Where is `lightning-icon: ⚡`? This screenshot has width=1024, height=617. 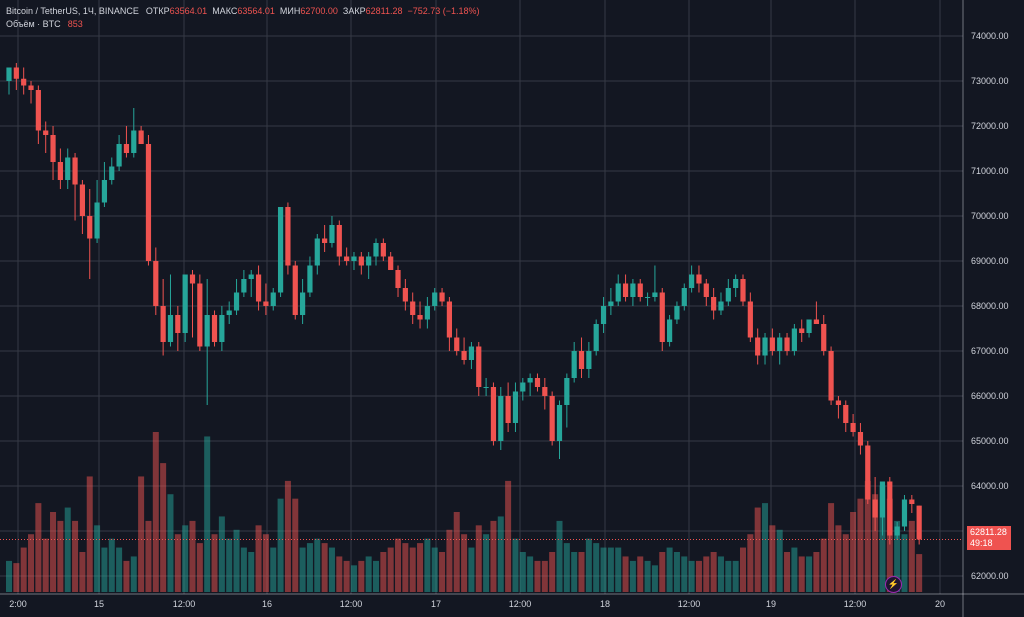 lightning-icon: ⚡ is located at coordinates (893, 584).